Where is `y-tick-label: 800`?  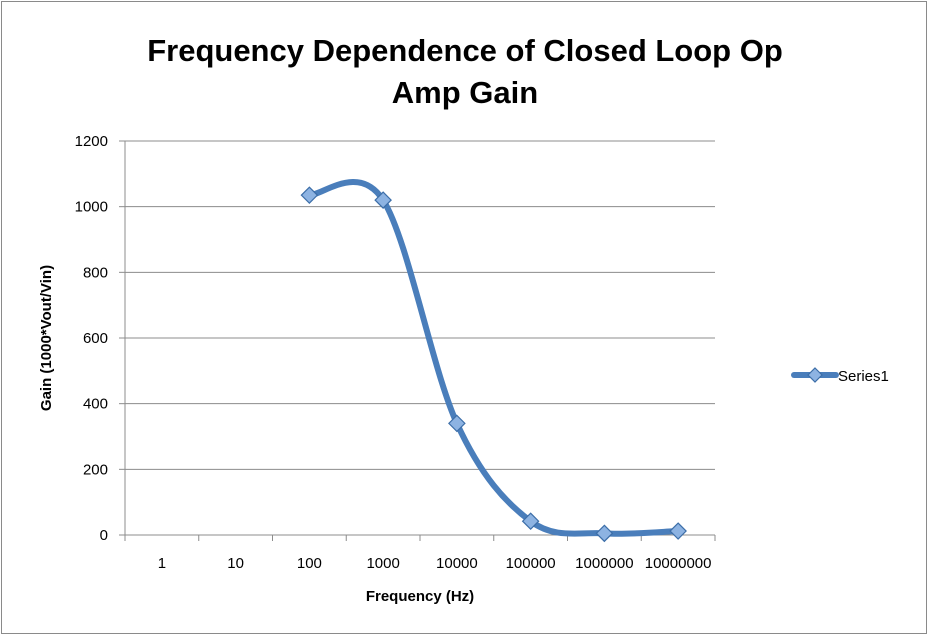 y-tick-label: 800 is located at coordinates (95, 272).